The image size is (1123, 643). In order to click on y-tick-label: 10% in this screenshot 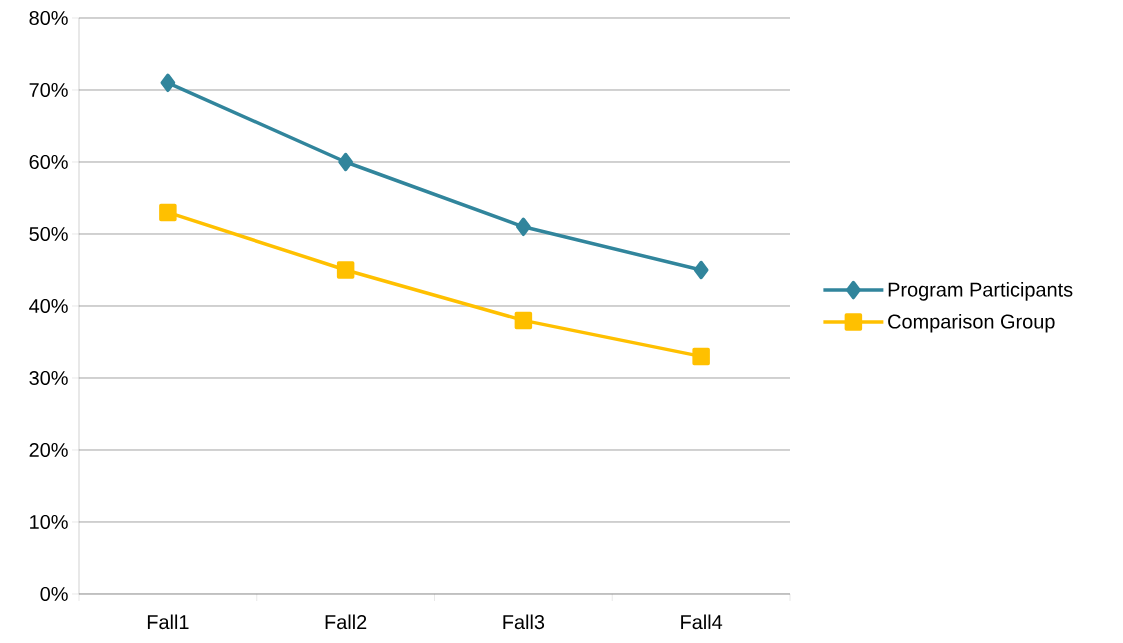, I will do `click(49, 522)`.